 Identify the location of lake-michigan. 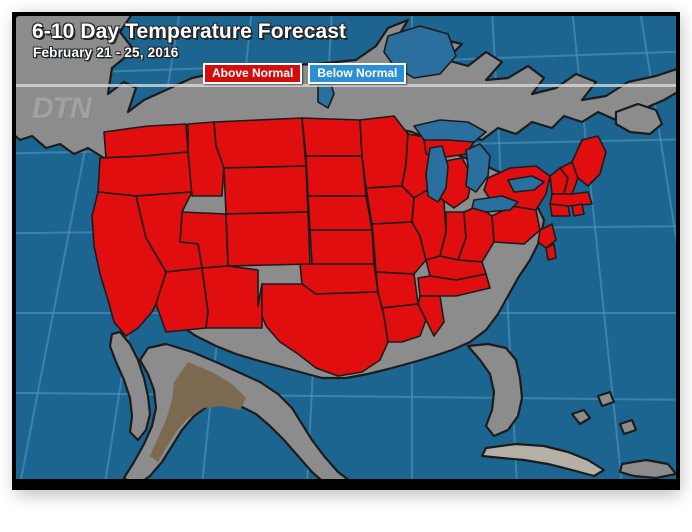
(437, 174).